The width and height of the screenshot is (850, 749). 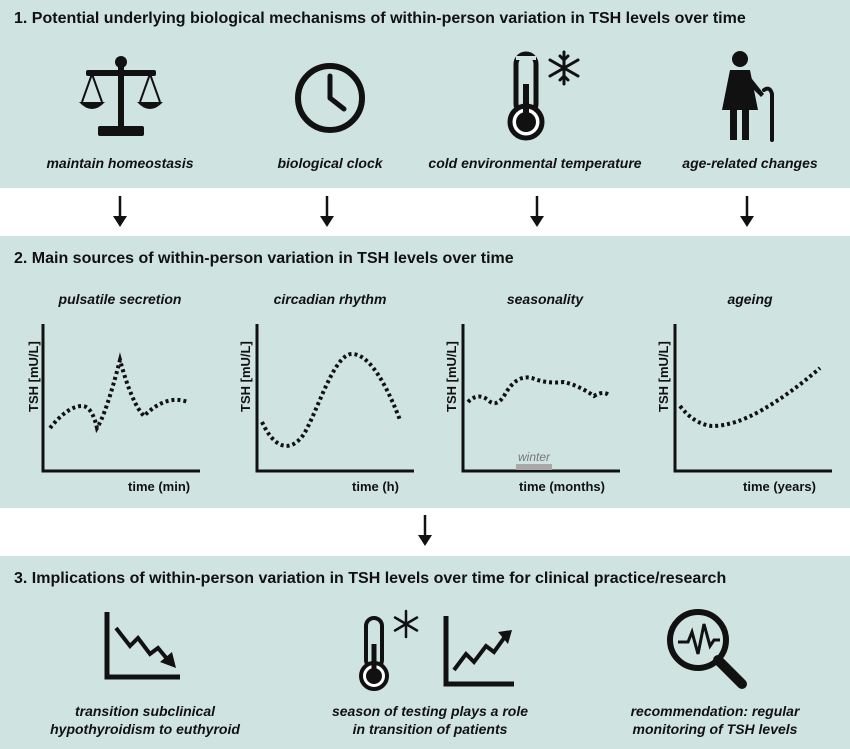 What do you see at coordinates (534, 467) in the screenshot?
I see `winter-bar` at bounding box center [534, 467].